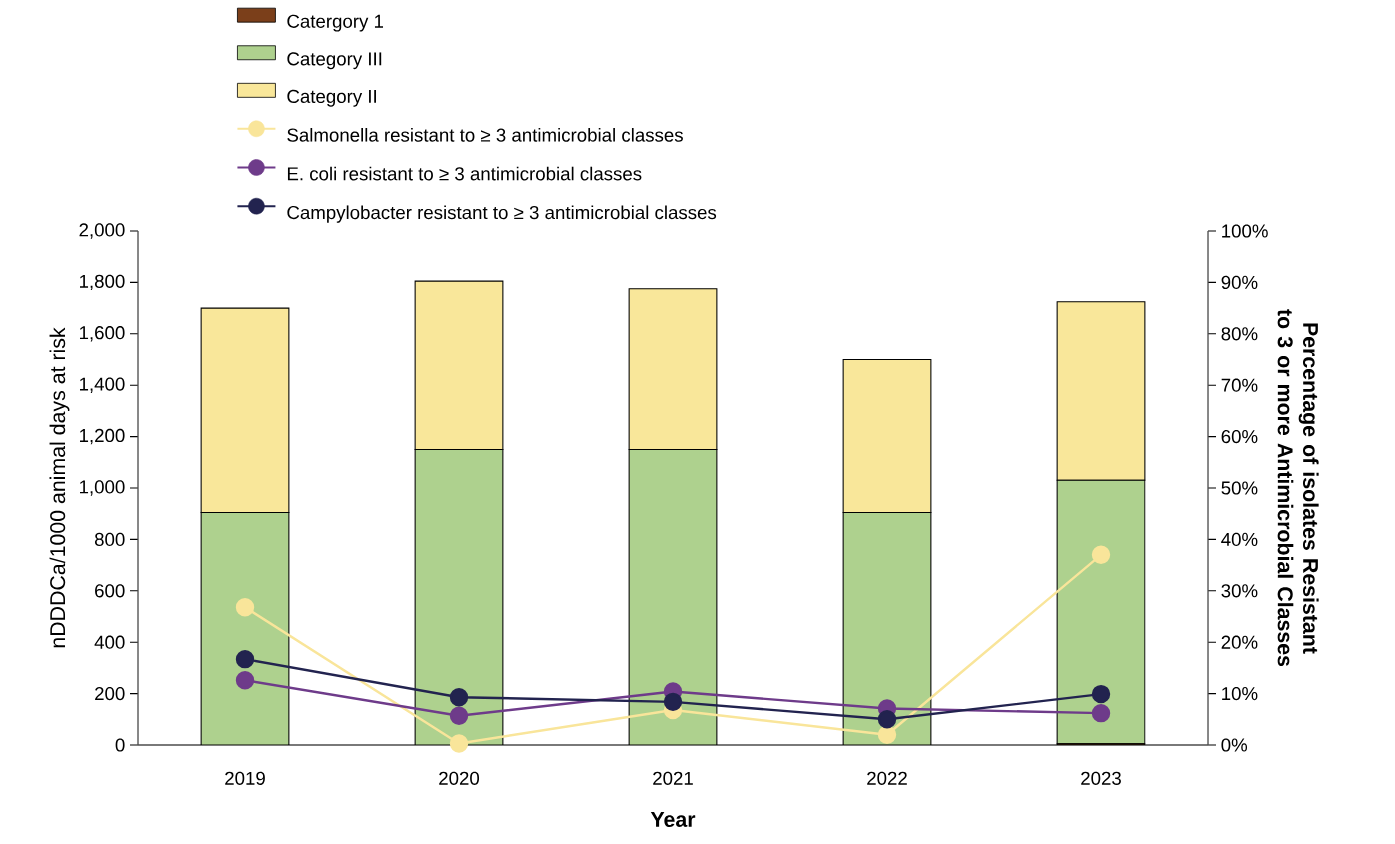  I want to click on legend-label: Category III, so click(334, 61).